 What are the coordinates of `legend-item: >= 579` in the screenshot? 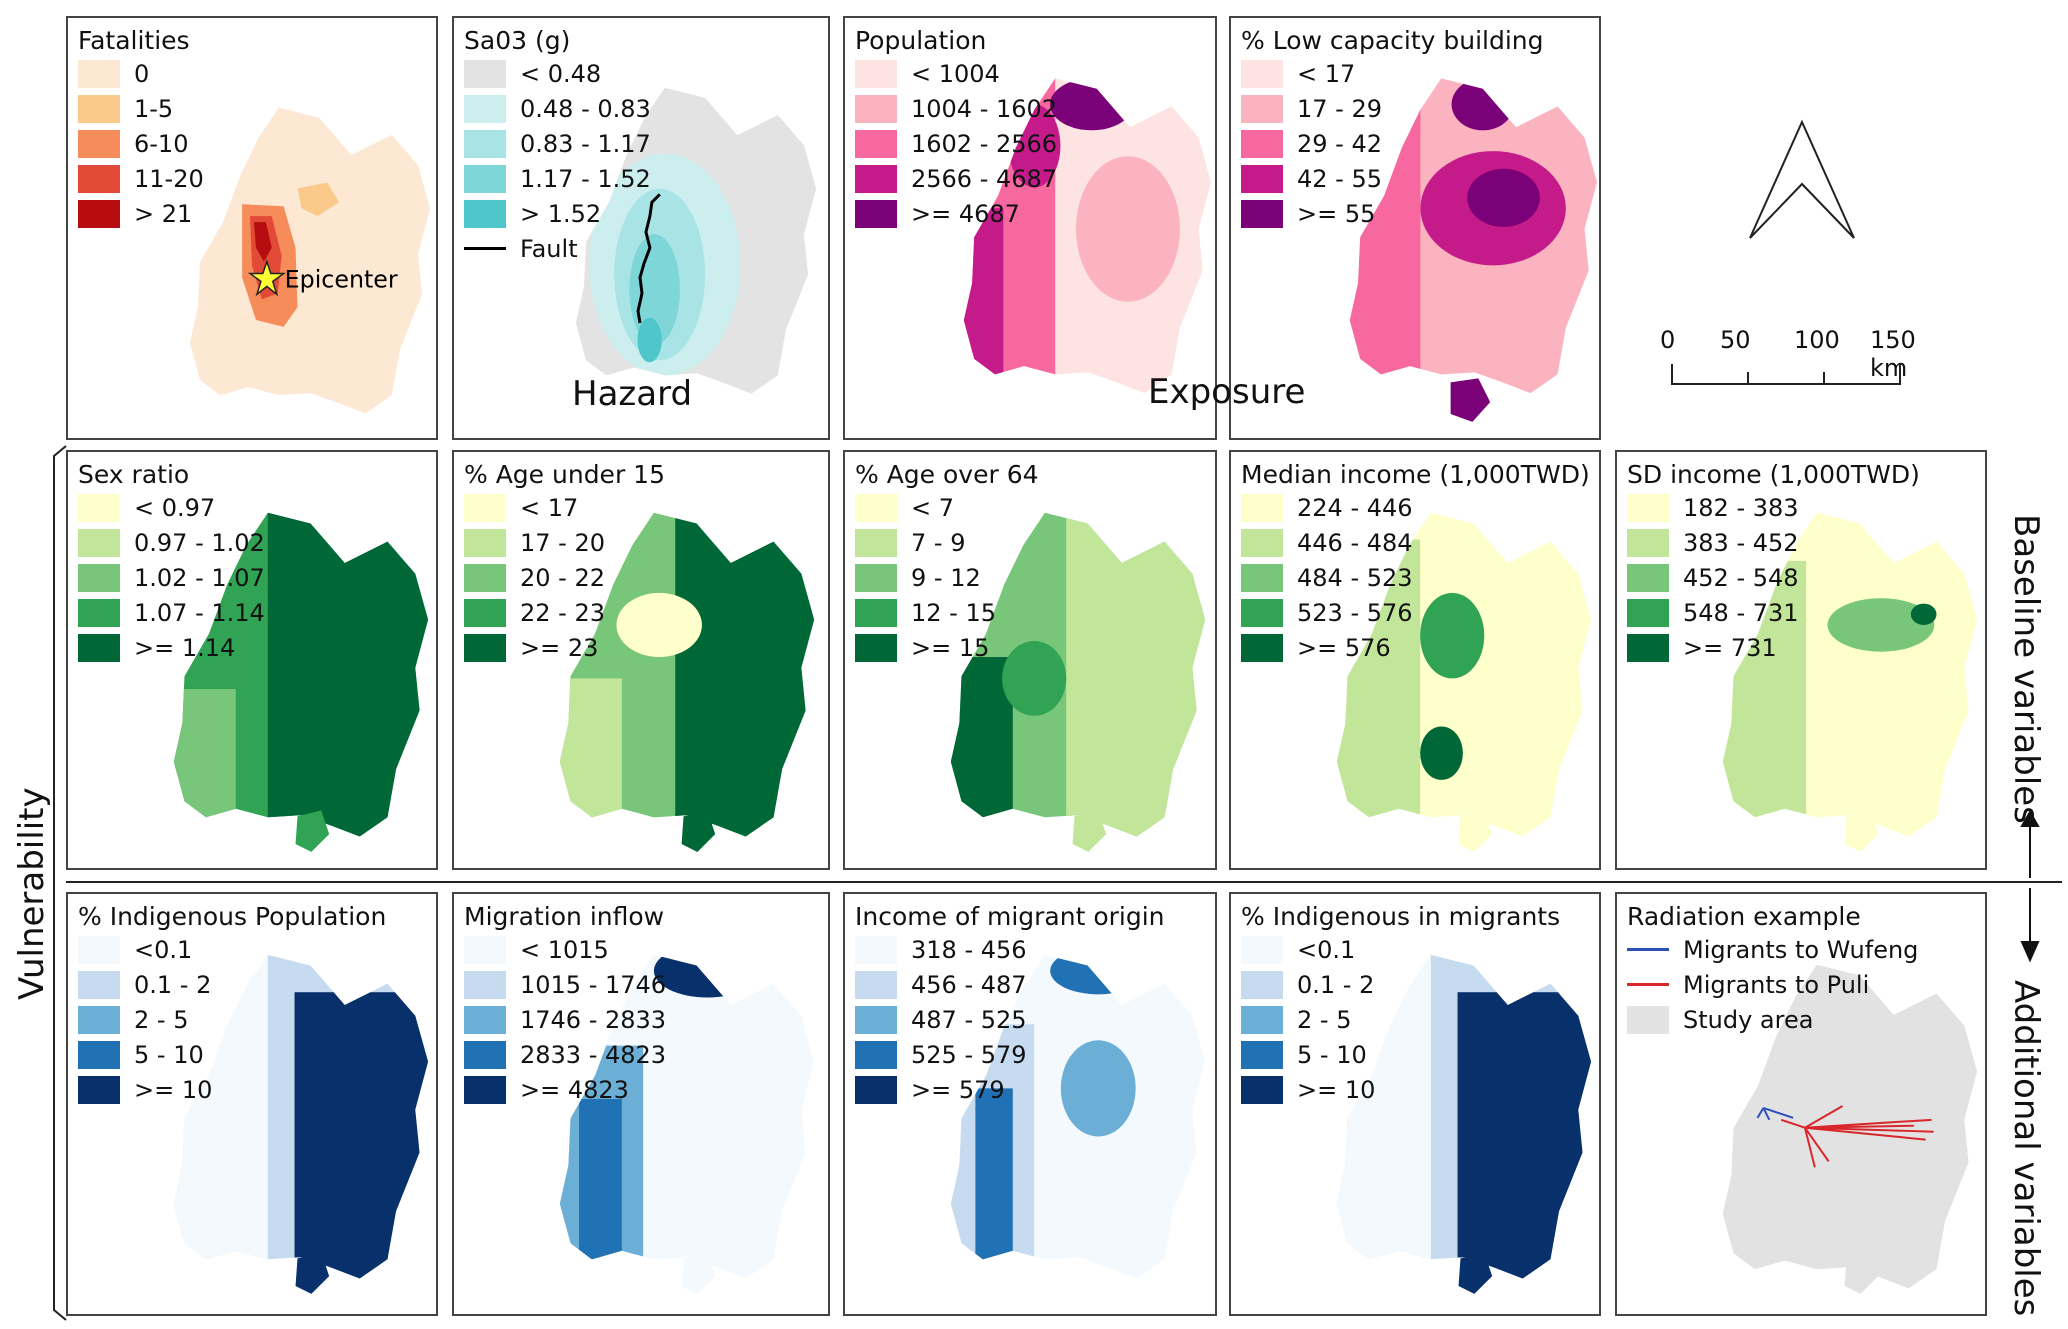 It's located at (1010, 1089).